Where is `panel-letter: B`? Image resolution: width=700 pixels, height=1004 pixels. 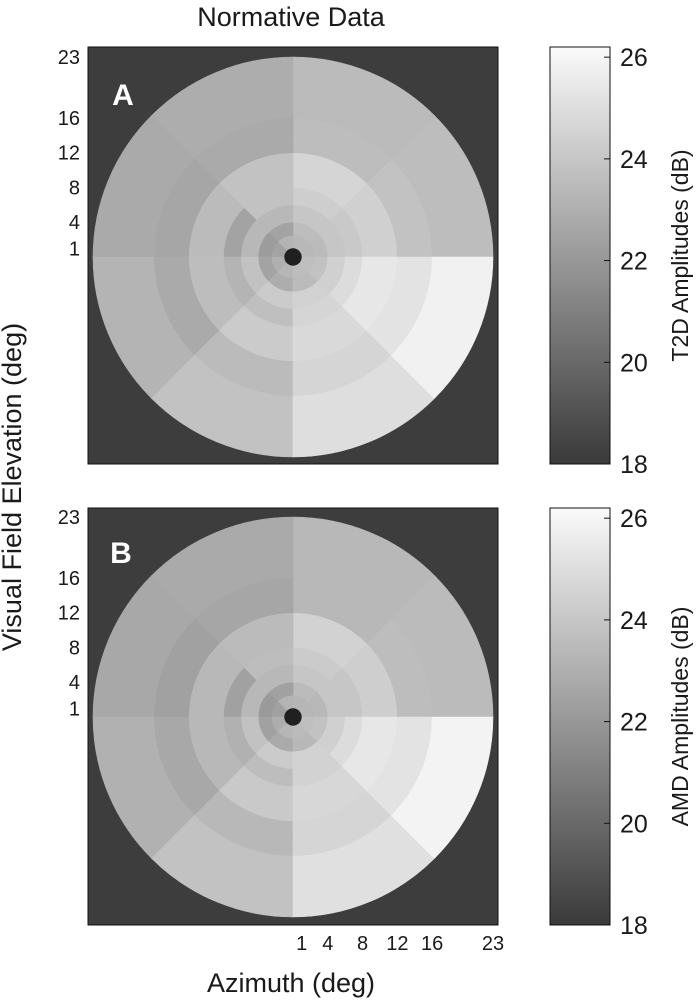
panel-letter: B is located at coordinates (121, 553).